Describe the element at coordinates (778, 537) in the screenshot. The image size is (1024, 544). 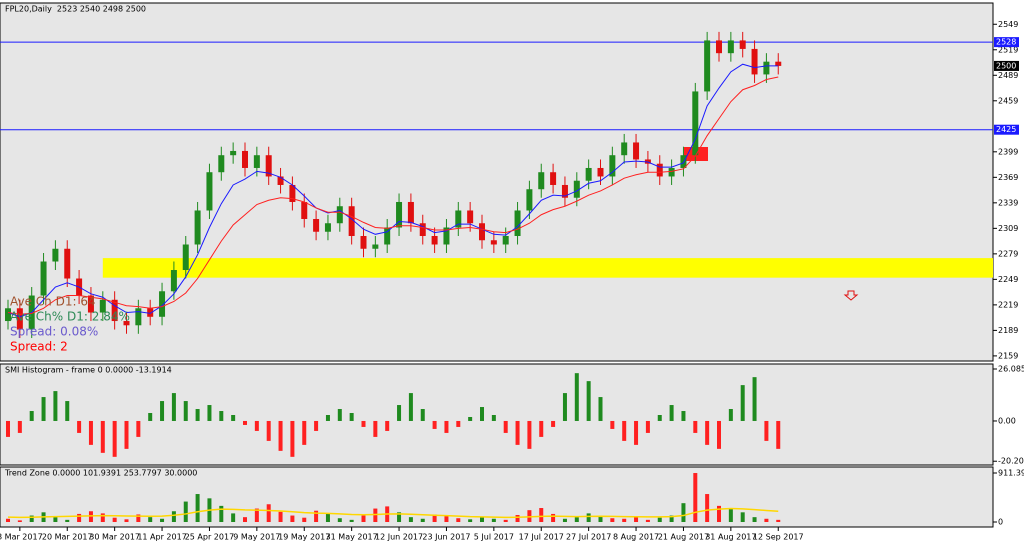
I see `x-tick-label: 12 Sep 2017` at that location.